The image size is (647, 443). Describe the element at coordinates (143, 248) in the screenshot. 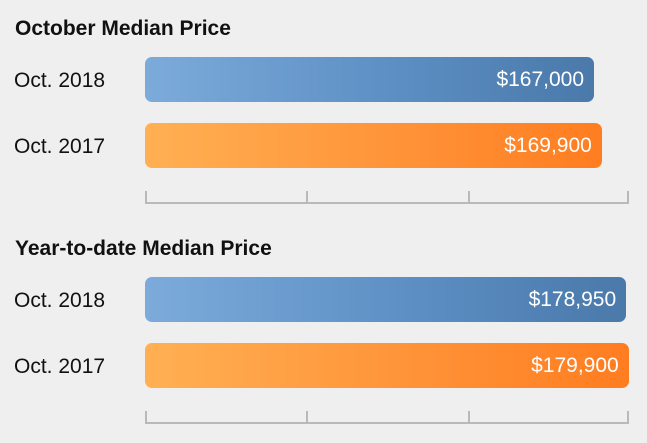

I see `chart-title: Year-to-date Median Price` at that location.